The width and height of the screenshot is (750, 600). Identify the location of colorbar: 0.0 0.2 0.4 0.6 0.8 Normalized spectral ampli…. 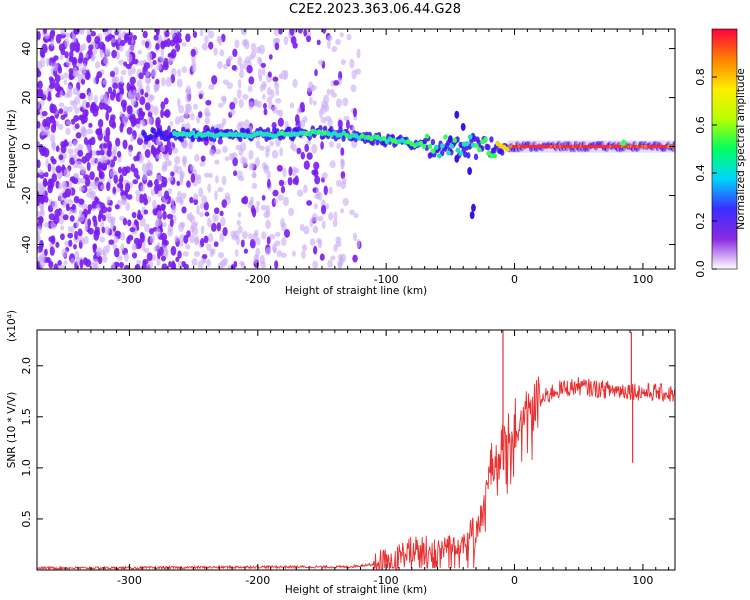
(720, 153).